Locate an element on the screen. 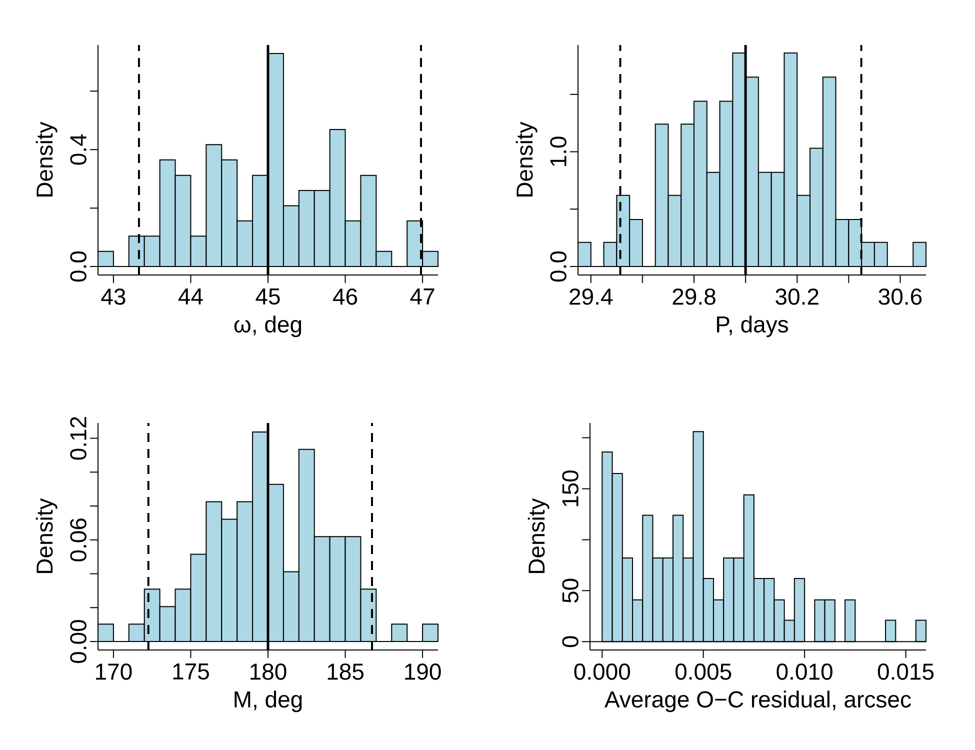 The image size is (975, 750). x-tick-label: 29.8 is located at coordinates (694, 296).